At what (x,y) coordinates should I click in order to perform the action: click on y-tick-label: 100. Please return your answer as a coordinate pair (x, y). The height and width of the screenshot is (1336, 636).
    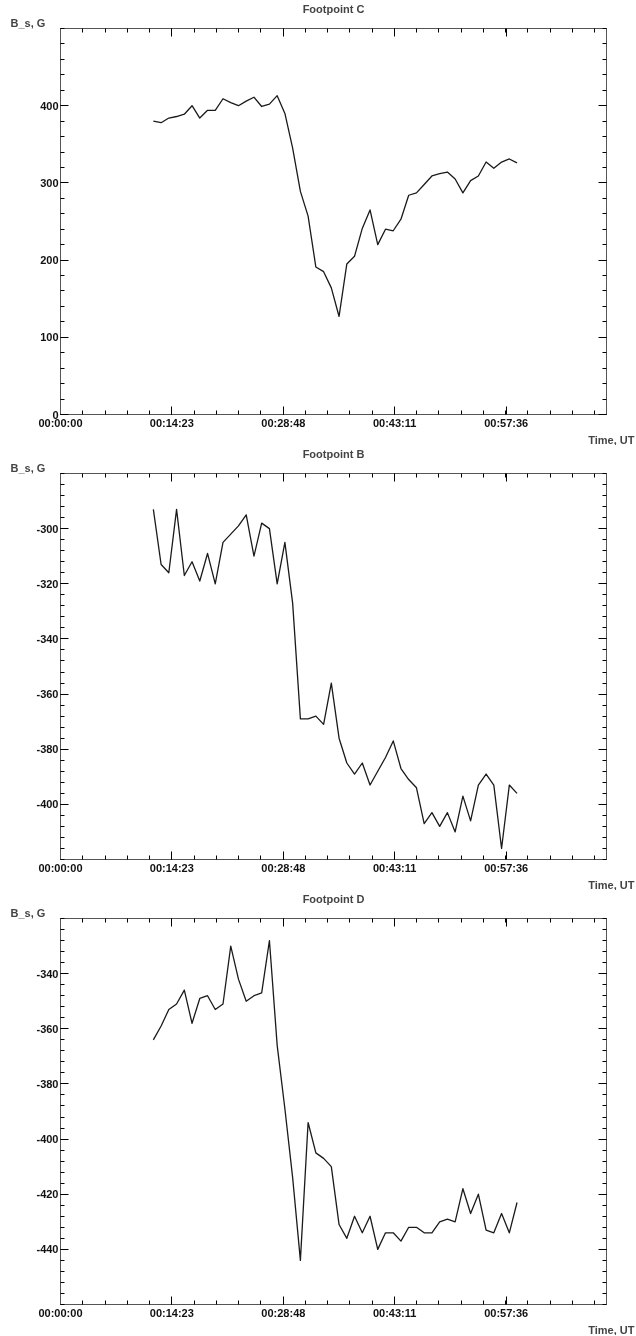
    Looking at the image, I should click on (49, 337).